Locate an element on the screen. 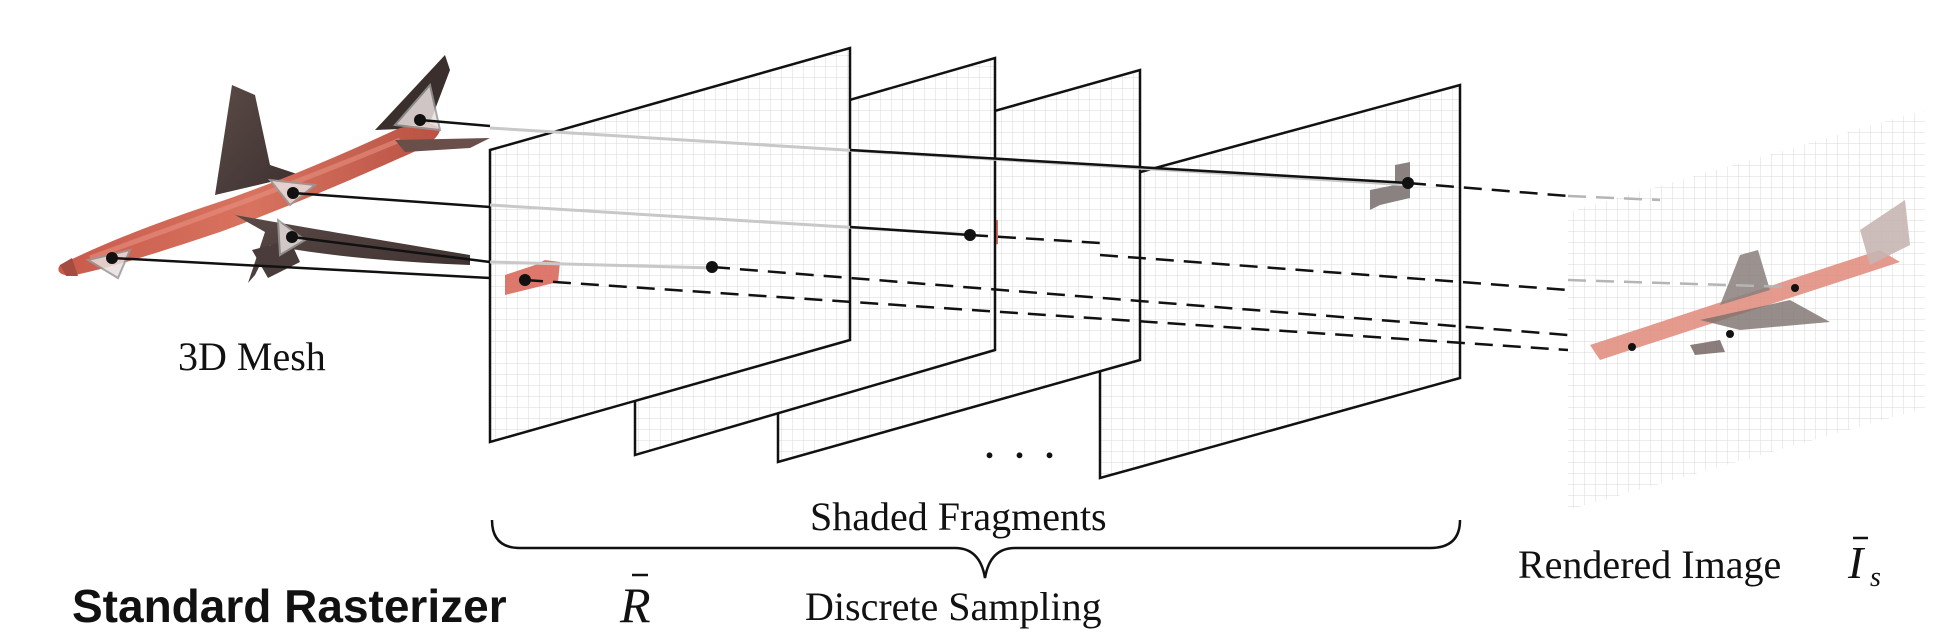 The image size is (1943, 639). rendered-image-symbol-main: I is located at coordinates (1856, 562).